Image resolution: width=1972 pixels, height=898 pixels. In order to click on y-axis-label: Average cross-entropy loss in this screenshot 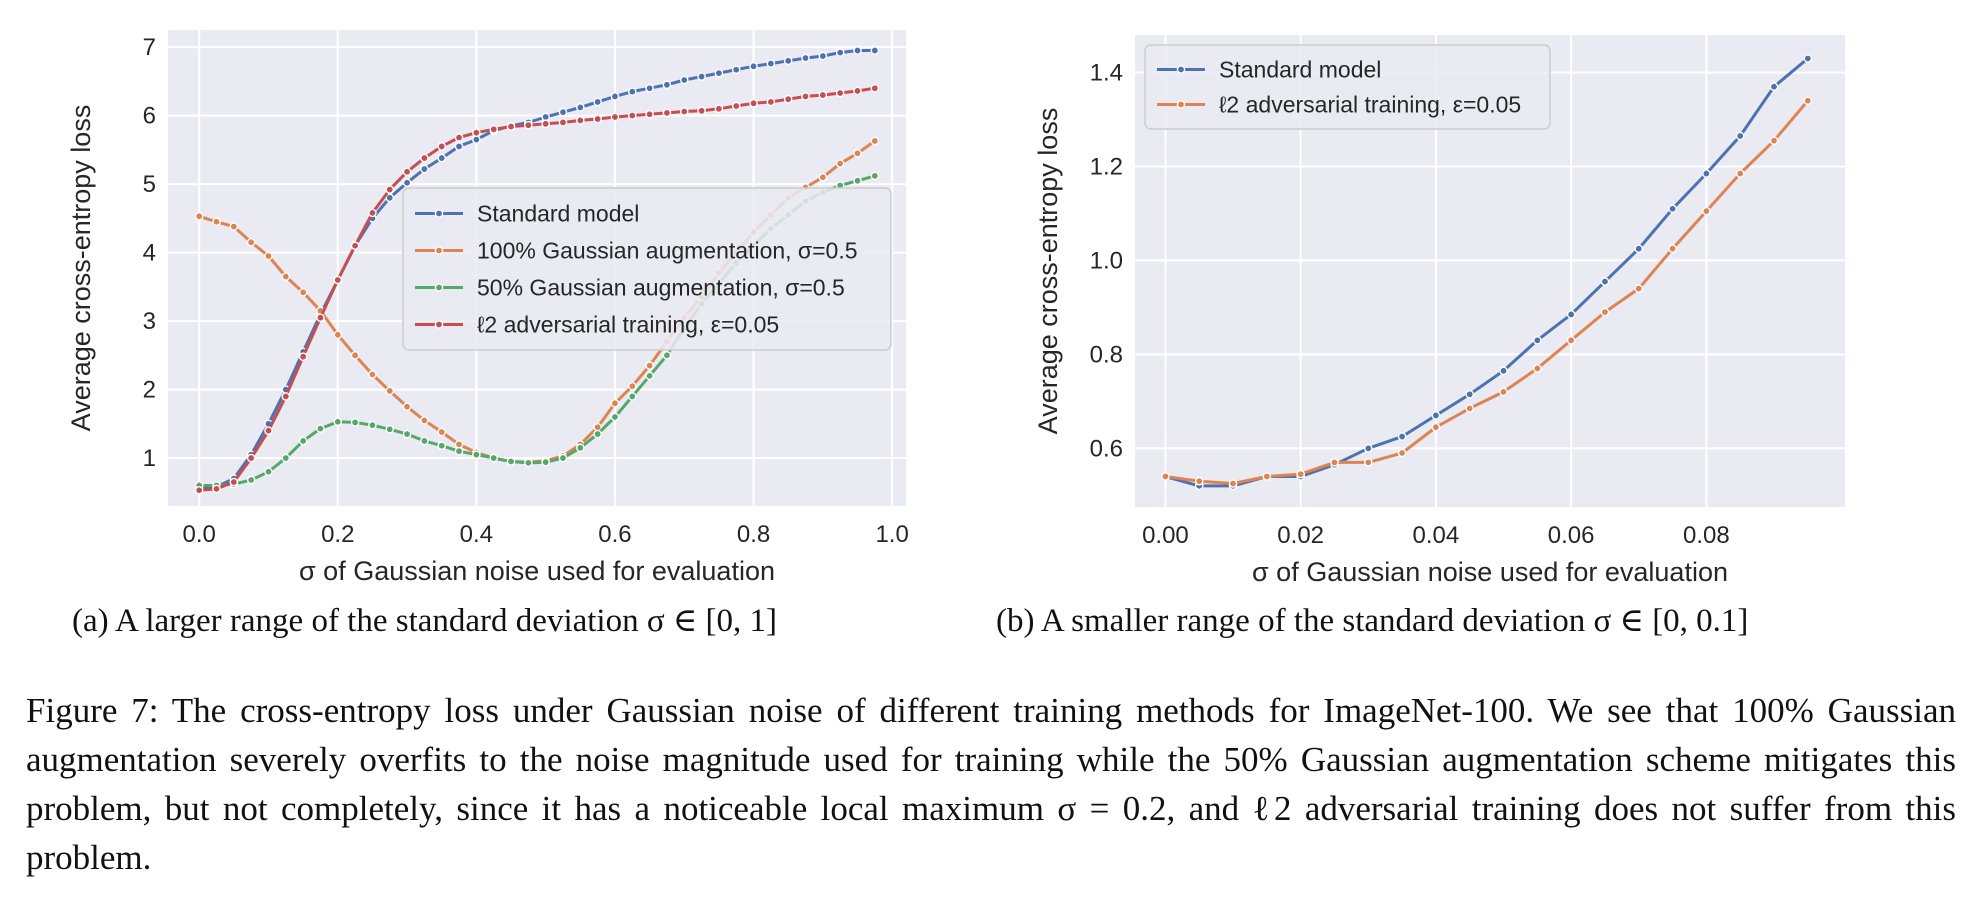, I will do `click(81, 268)`.